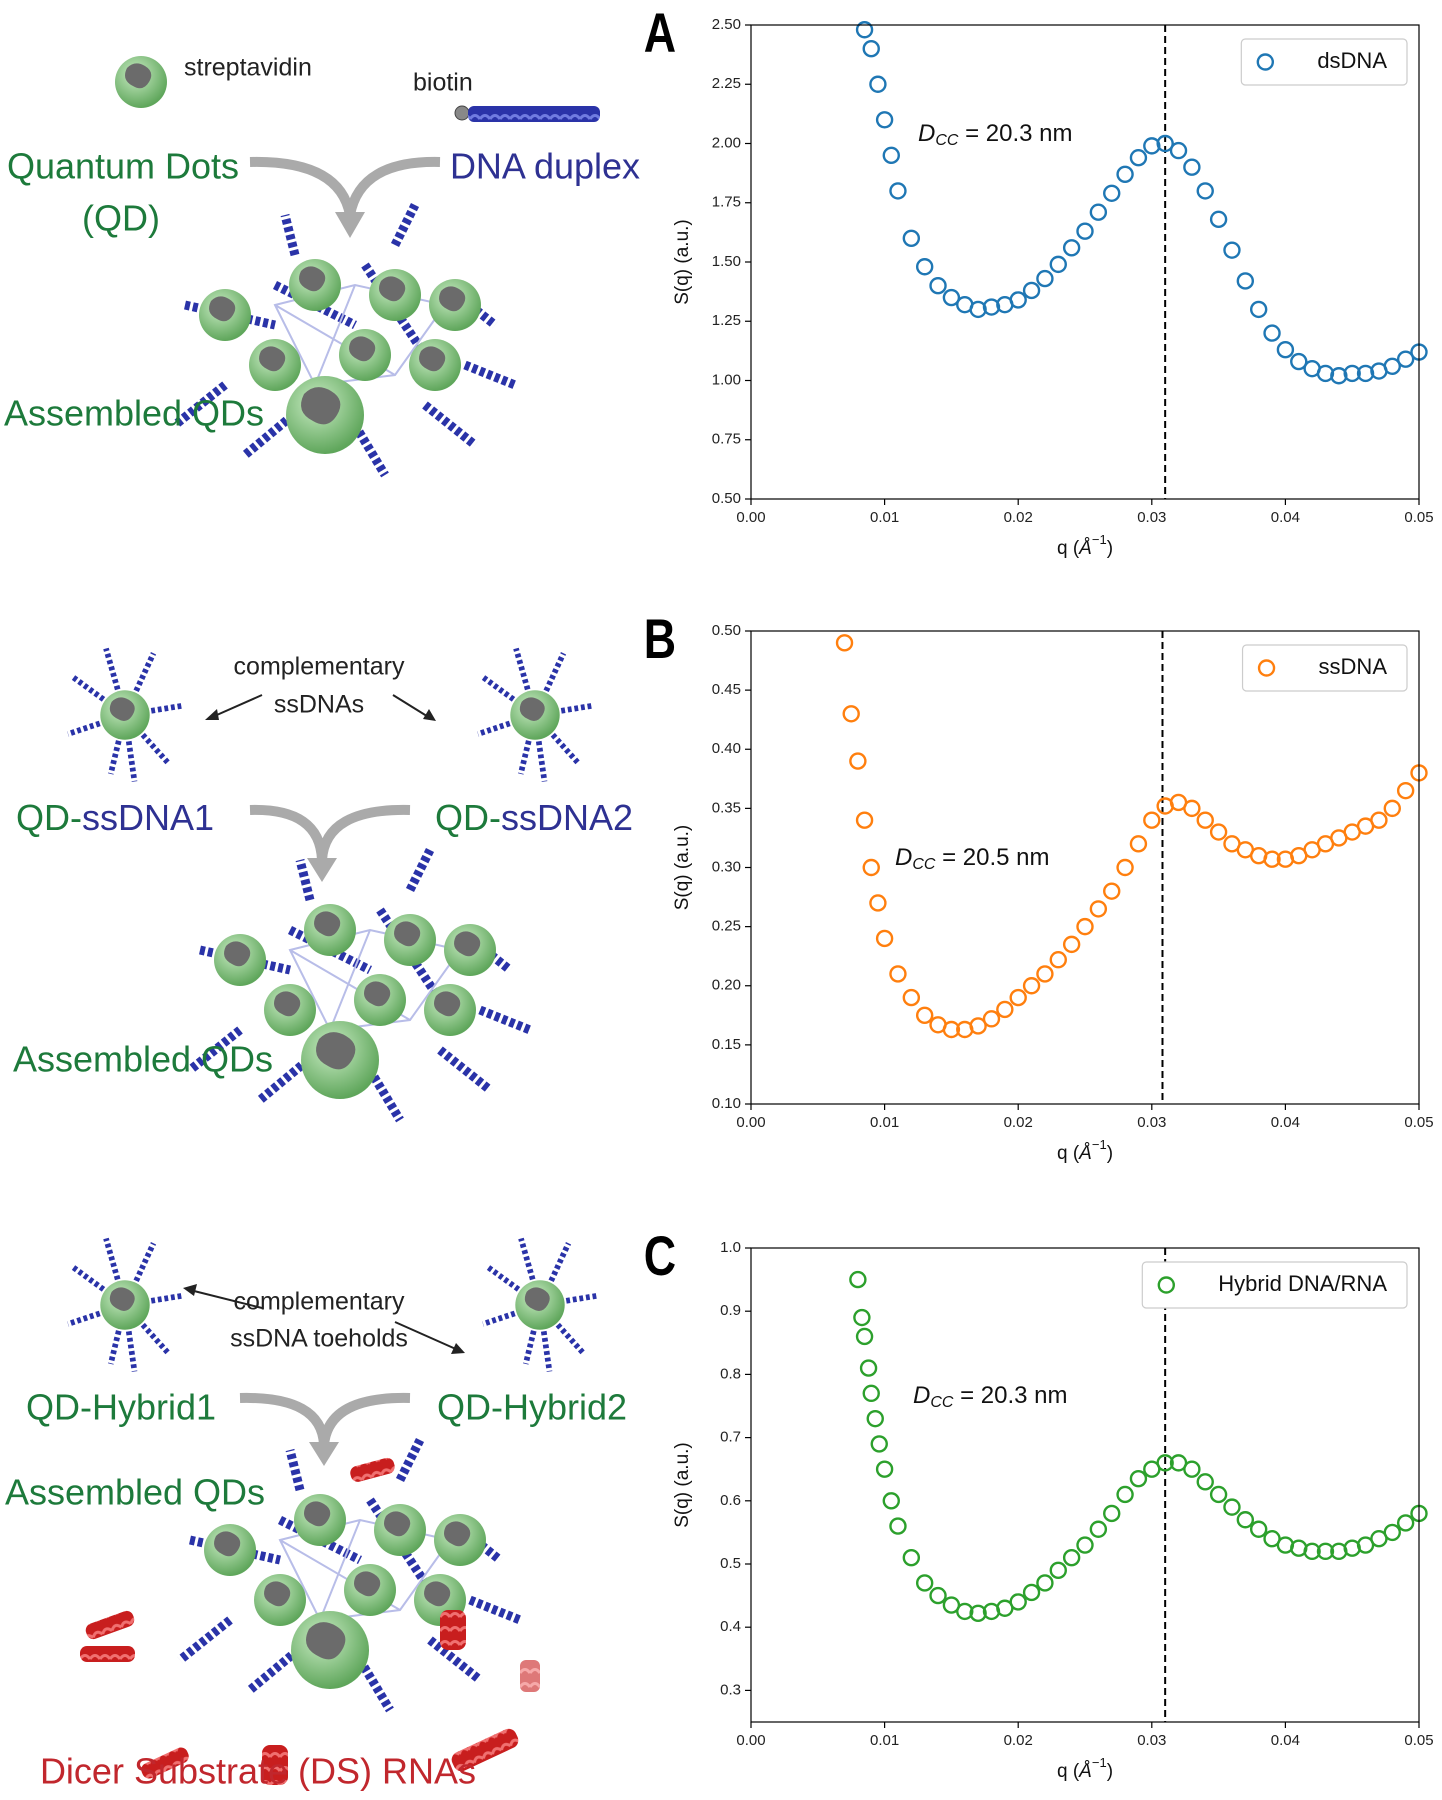  I want to click on label: Dicer Substrate (DS) RNAs, so click(258, 1771).